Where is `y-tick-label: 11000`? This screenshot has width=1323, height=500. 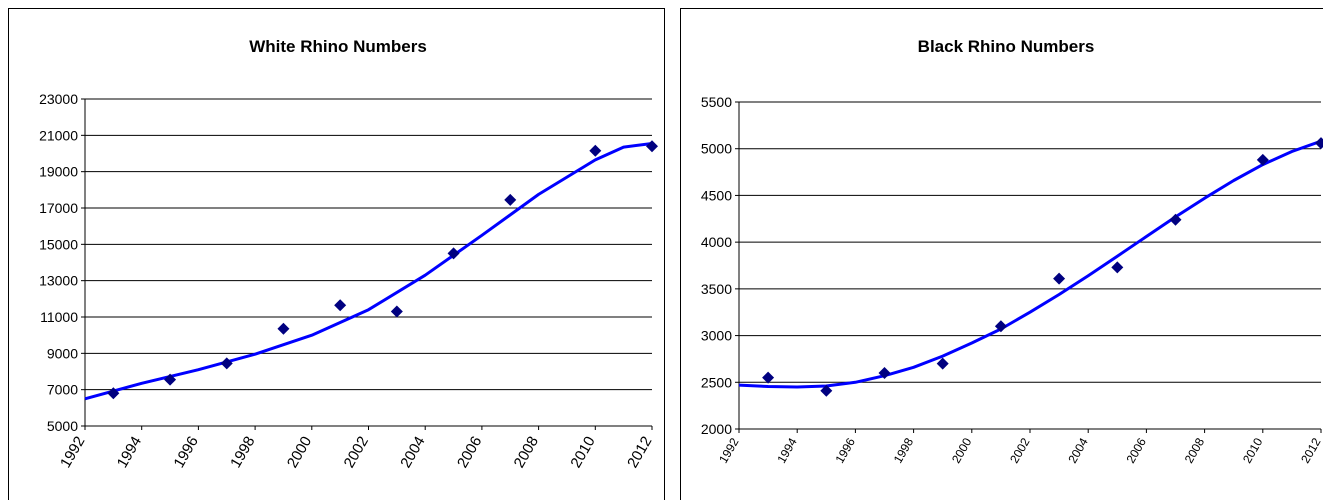
y-tick-label: 11000 is located at coordinates (59, 317).